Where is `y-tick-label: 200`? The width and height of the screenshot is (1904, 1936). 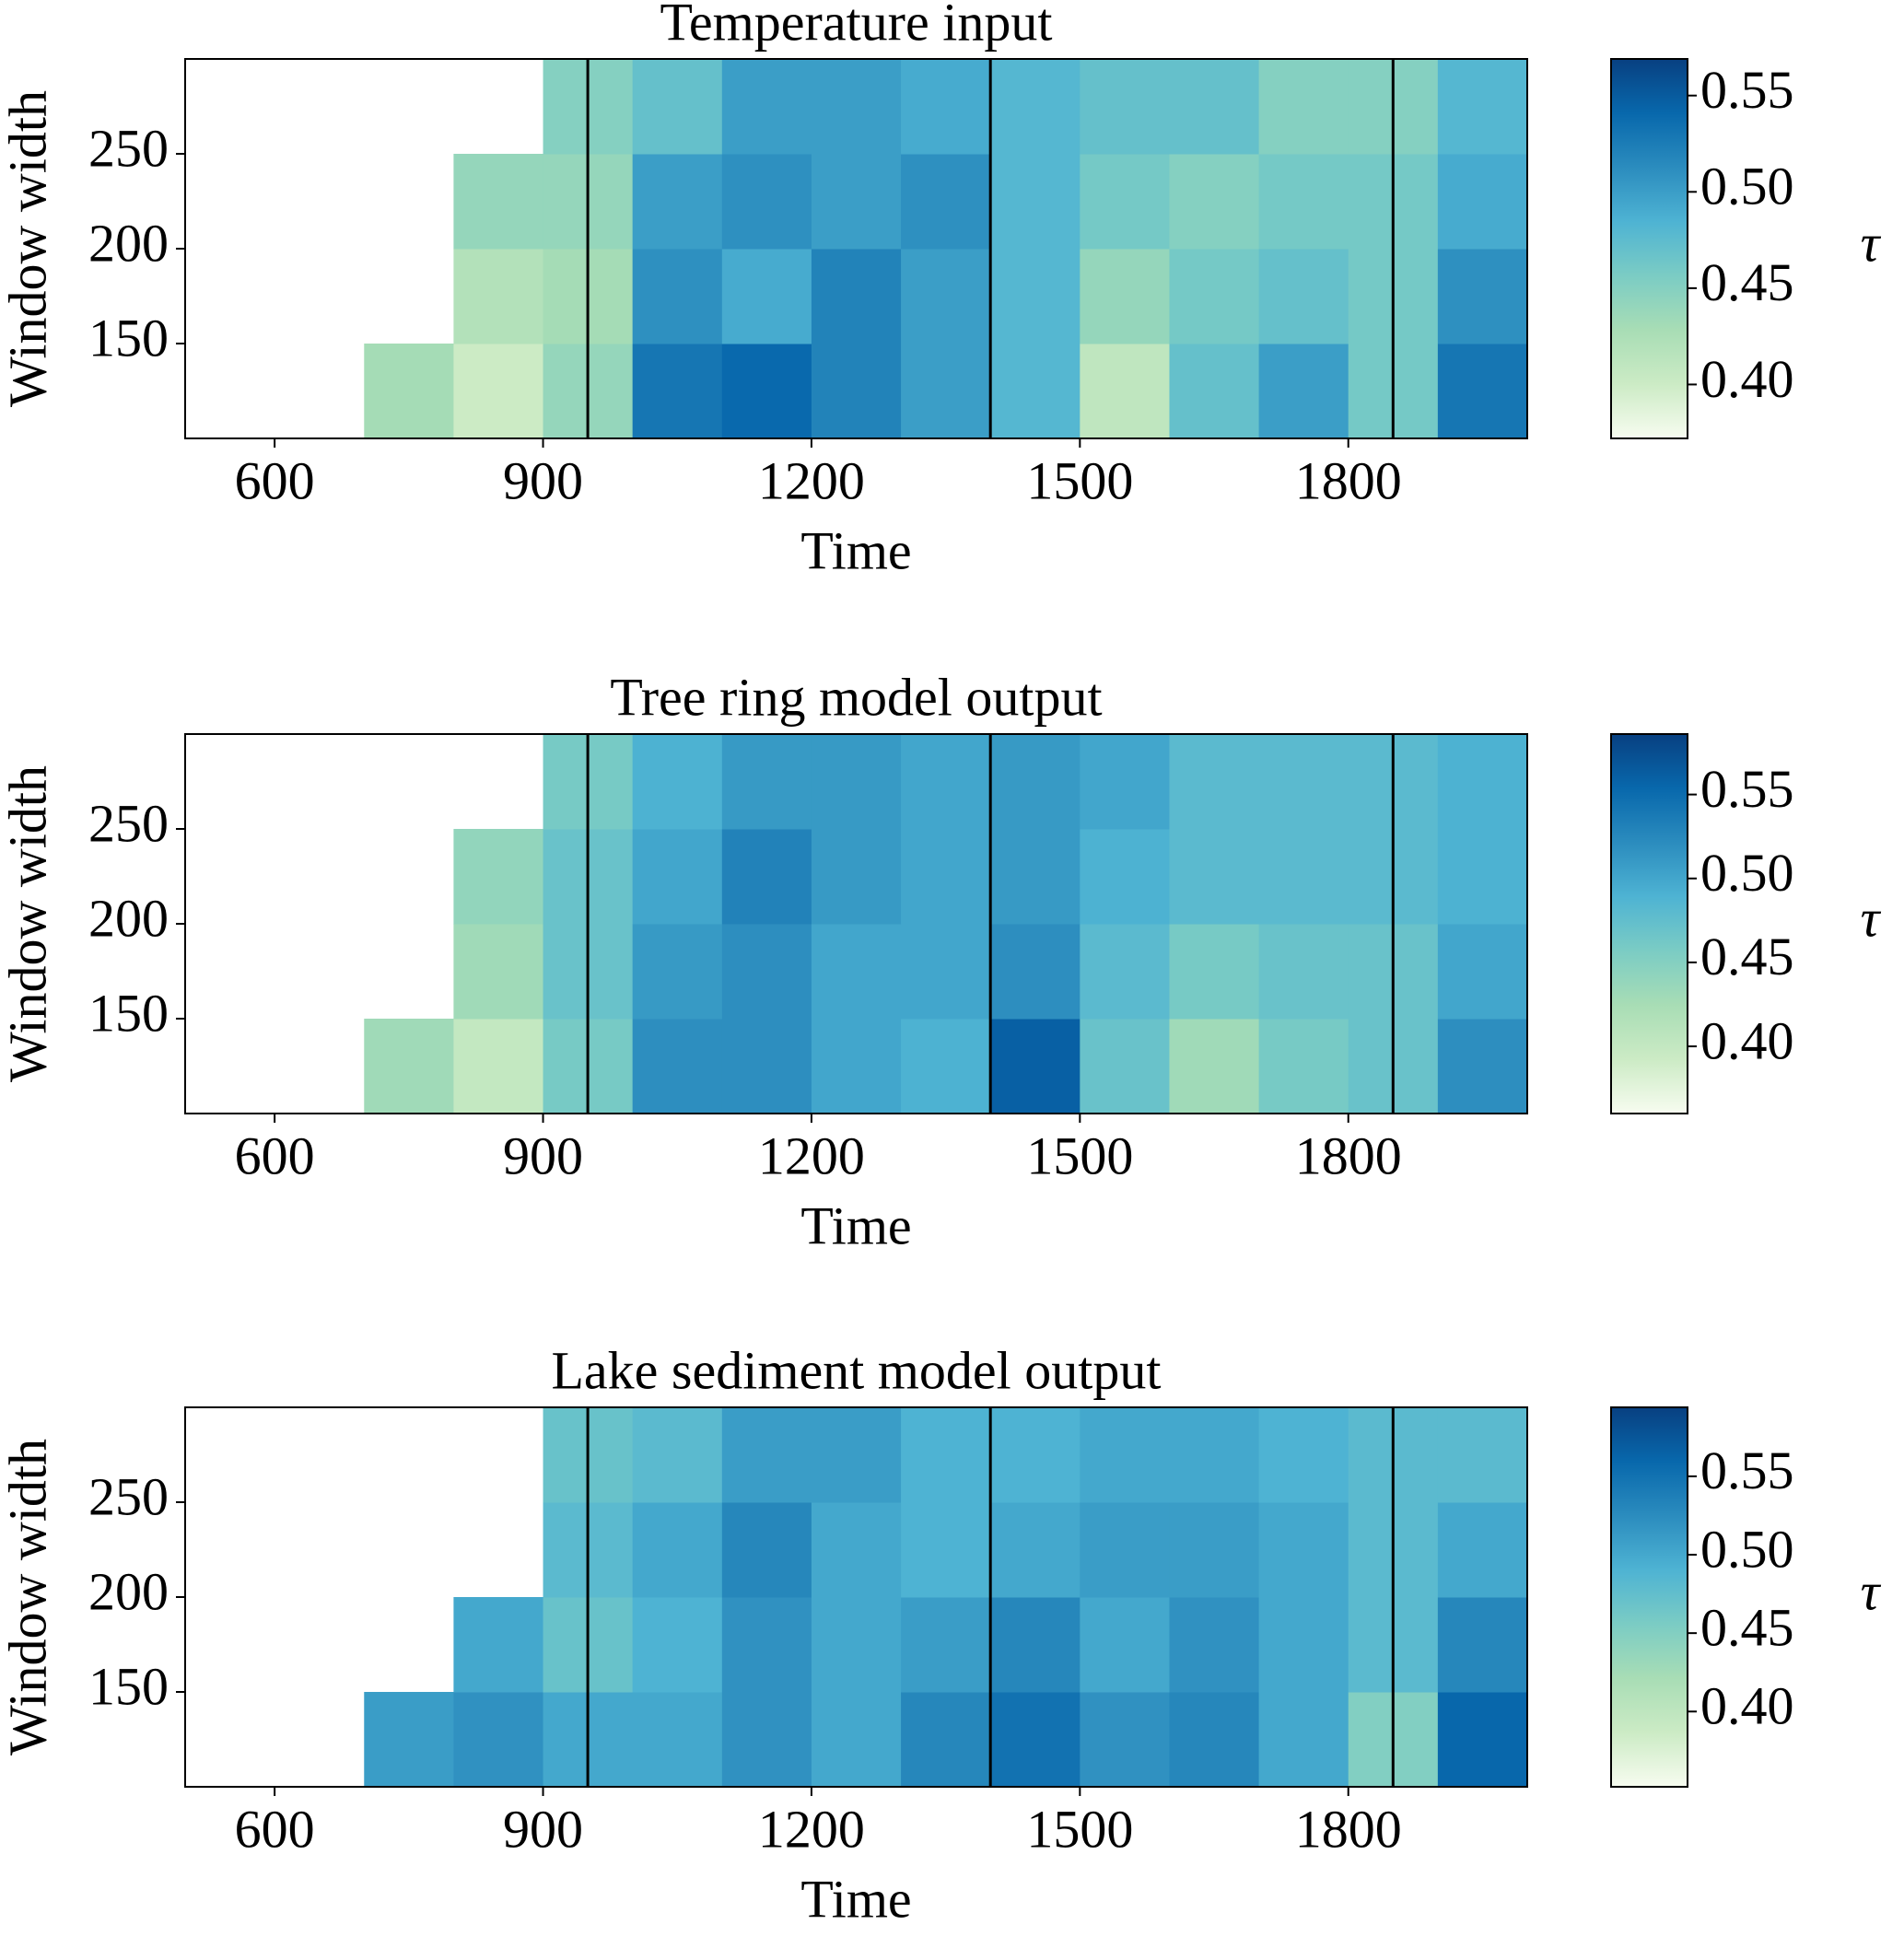
y-tick-label: 200 is located at coordinates (128, 243).